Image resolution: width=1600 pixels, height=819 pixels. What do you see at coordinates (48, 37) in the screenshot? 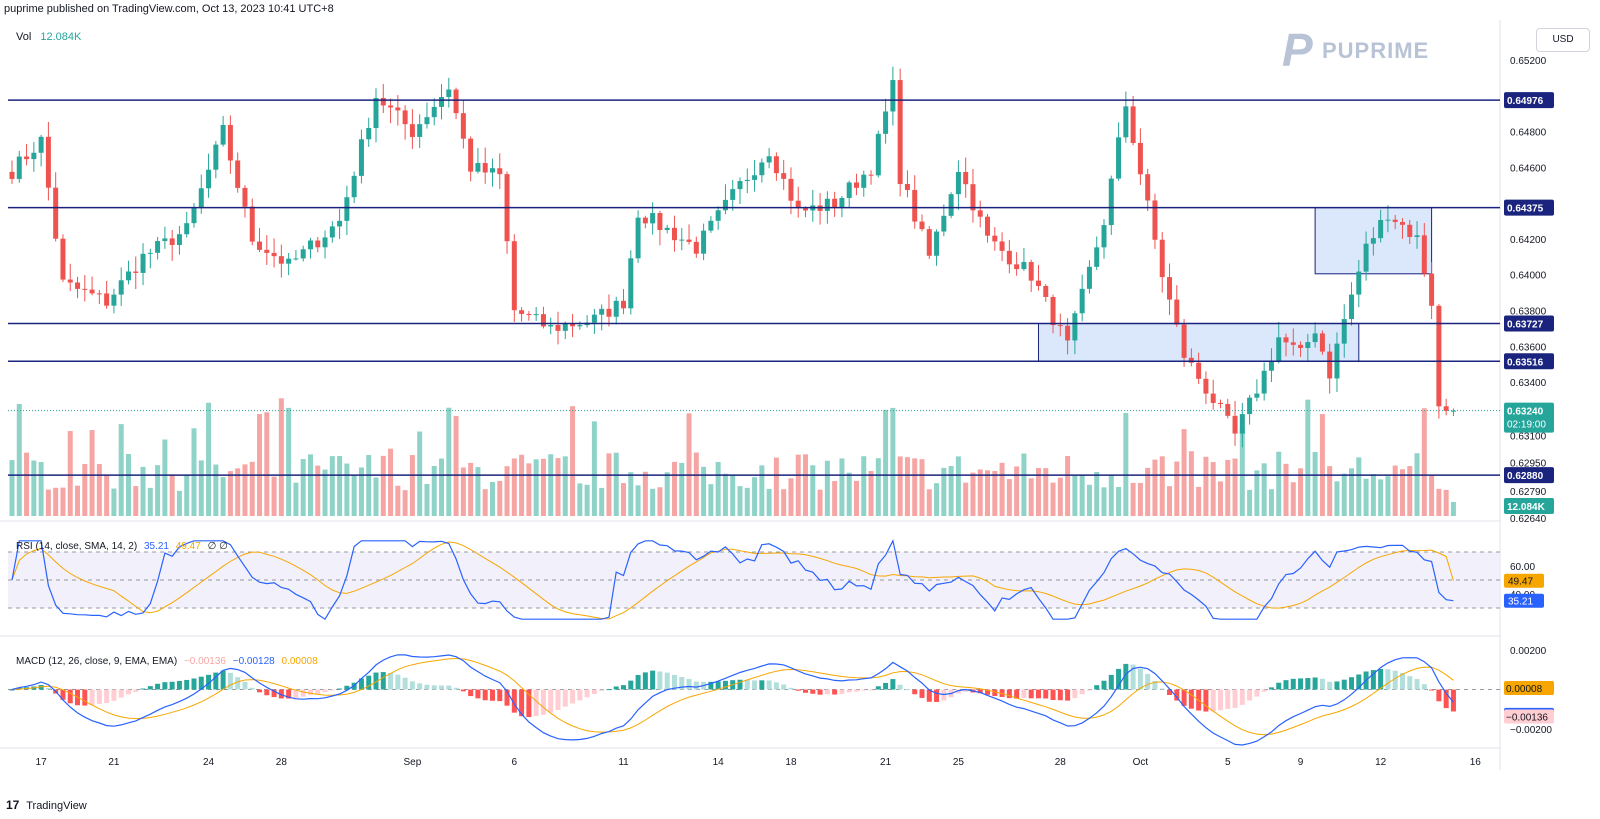
I see `volume-legend: Vol 12.084K` at bounding box center [48, 37].